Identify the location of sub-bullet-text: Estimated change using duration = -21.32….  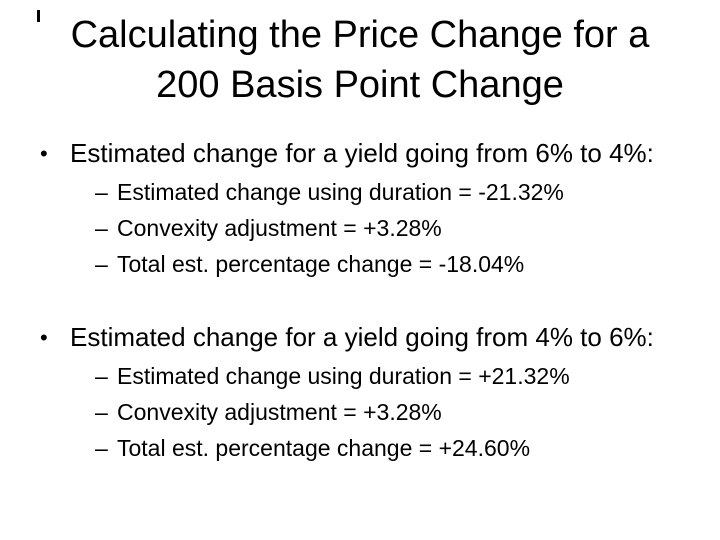
(340, 192).